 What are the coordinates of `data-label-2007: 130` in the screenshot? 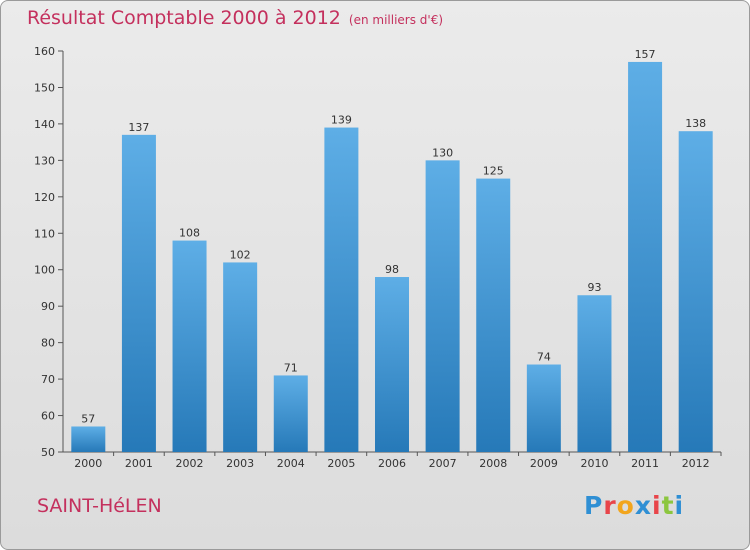 It's located at (442, 152).